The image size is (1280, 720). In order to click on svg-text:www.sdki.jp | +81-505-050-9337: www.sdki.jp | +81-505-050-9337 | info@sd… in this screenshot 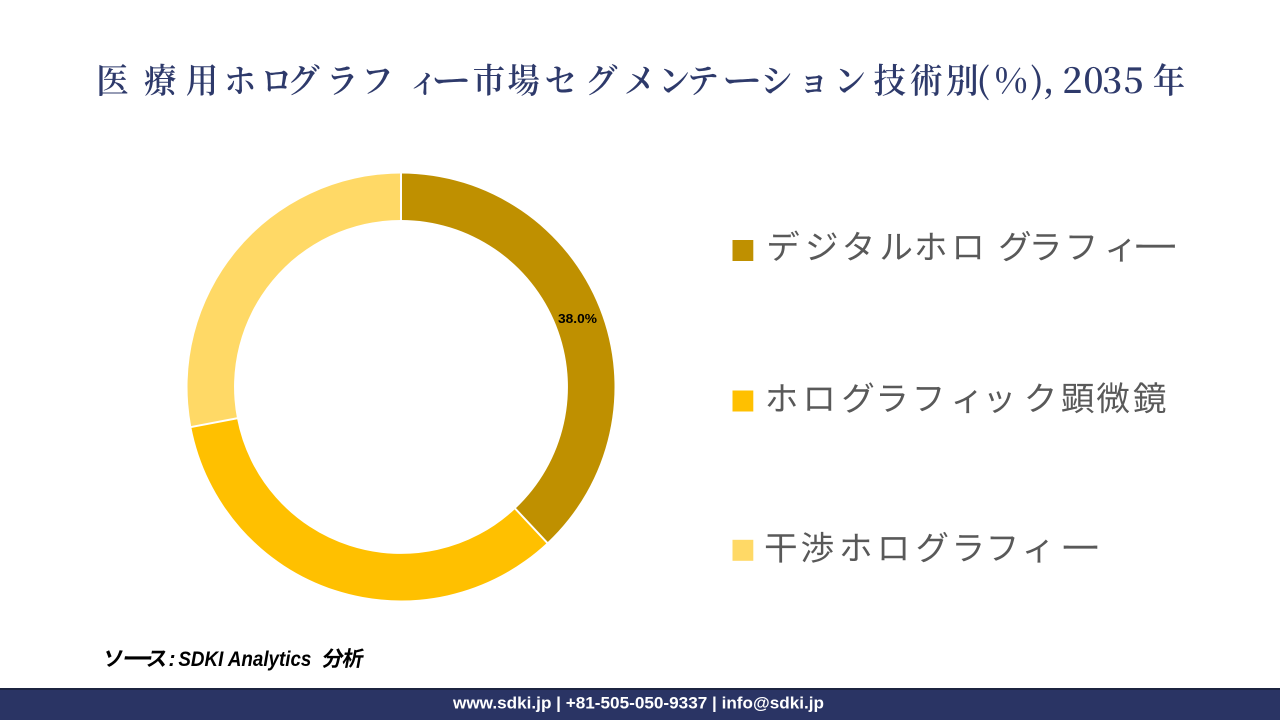, I will do `click(638, 704)`.